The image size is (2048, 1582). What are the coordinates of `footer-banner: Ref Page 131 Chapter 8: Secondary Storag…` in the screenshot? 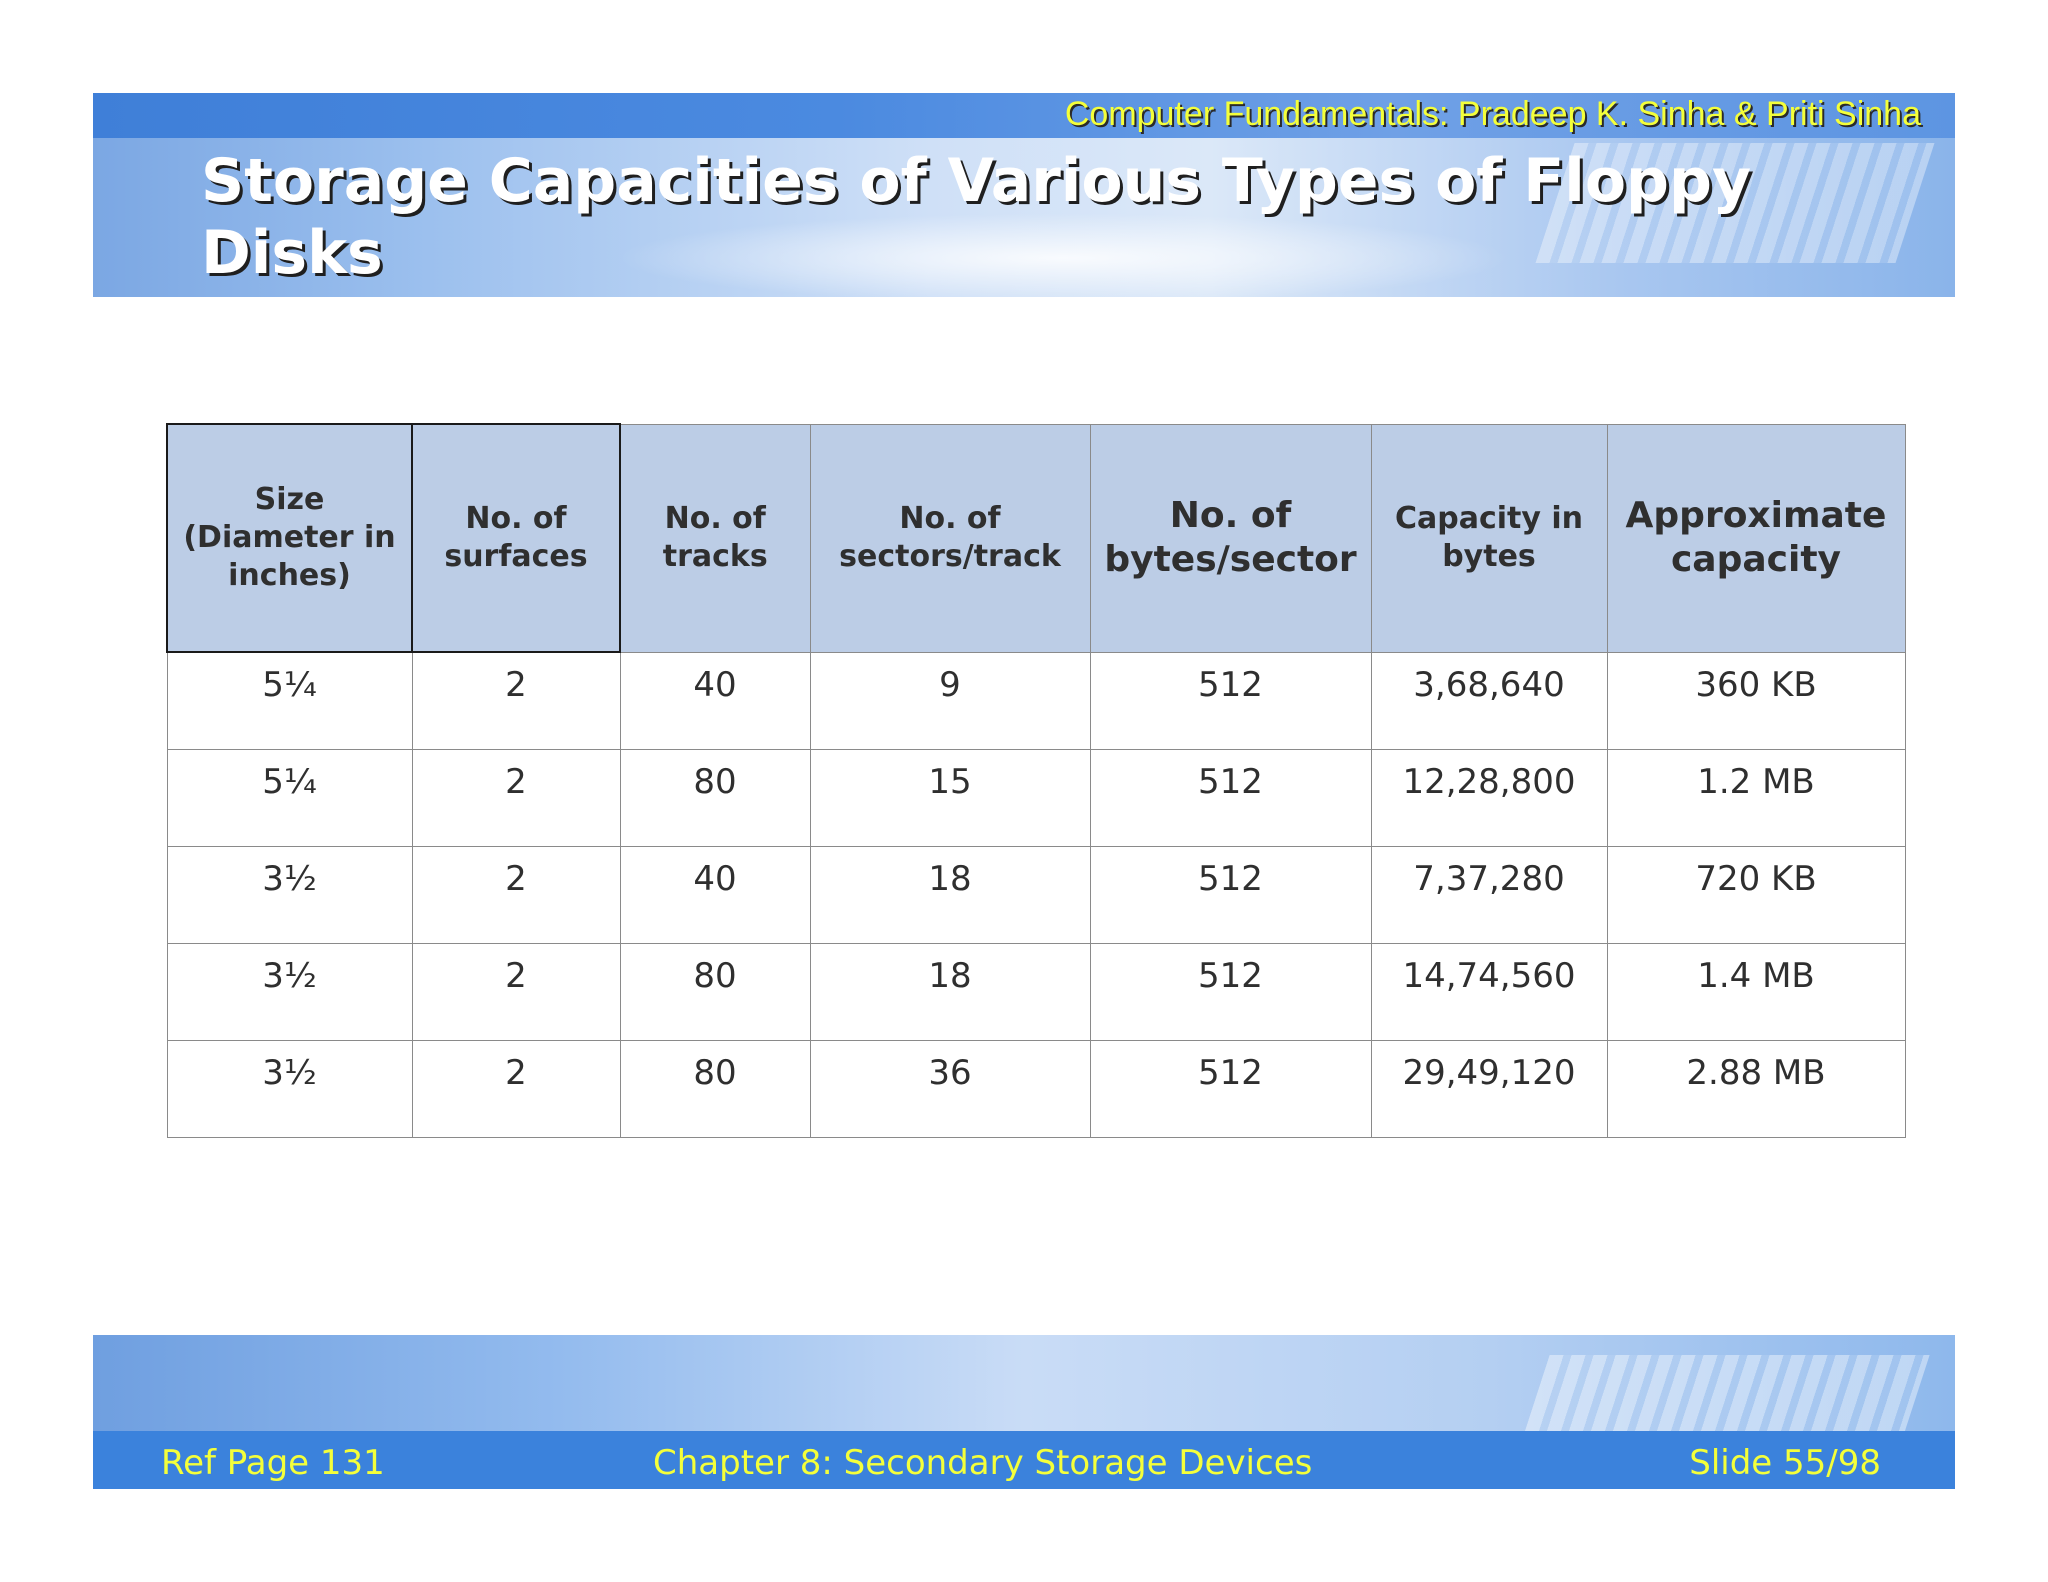 It's located at (1024, 1412).